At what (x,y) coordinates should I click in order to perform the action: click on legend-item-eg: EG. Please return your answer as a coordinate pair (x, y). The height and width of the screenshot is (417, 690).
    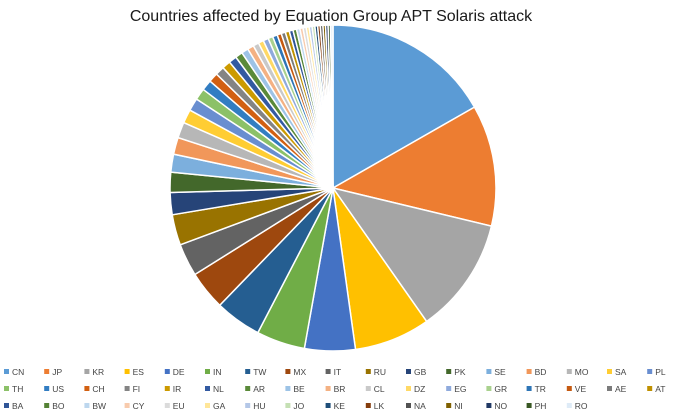
    Looking at the image, I should click on (456, 389).